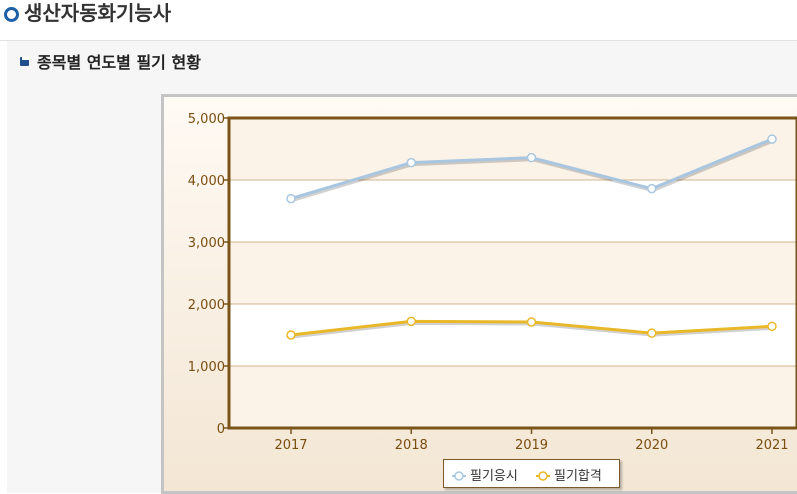 Image resolution: width=797 pixels, height=494 pixels. Describe the element at coordinates (494, 476) in the screenshot. I see `legend-label: 필기응시` at that location.